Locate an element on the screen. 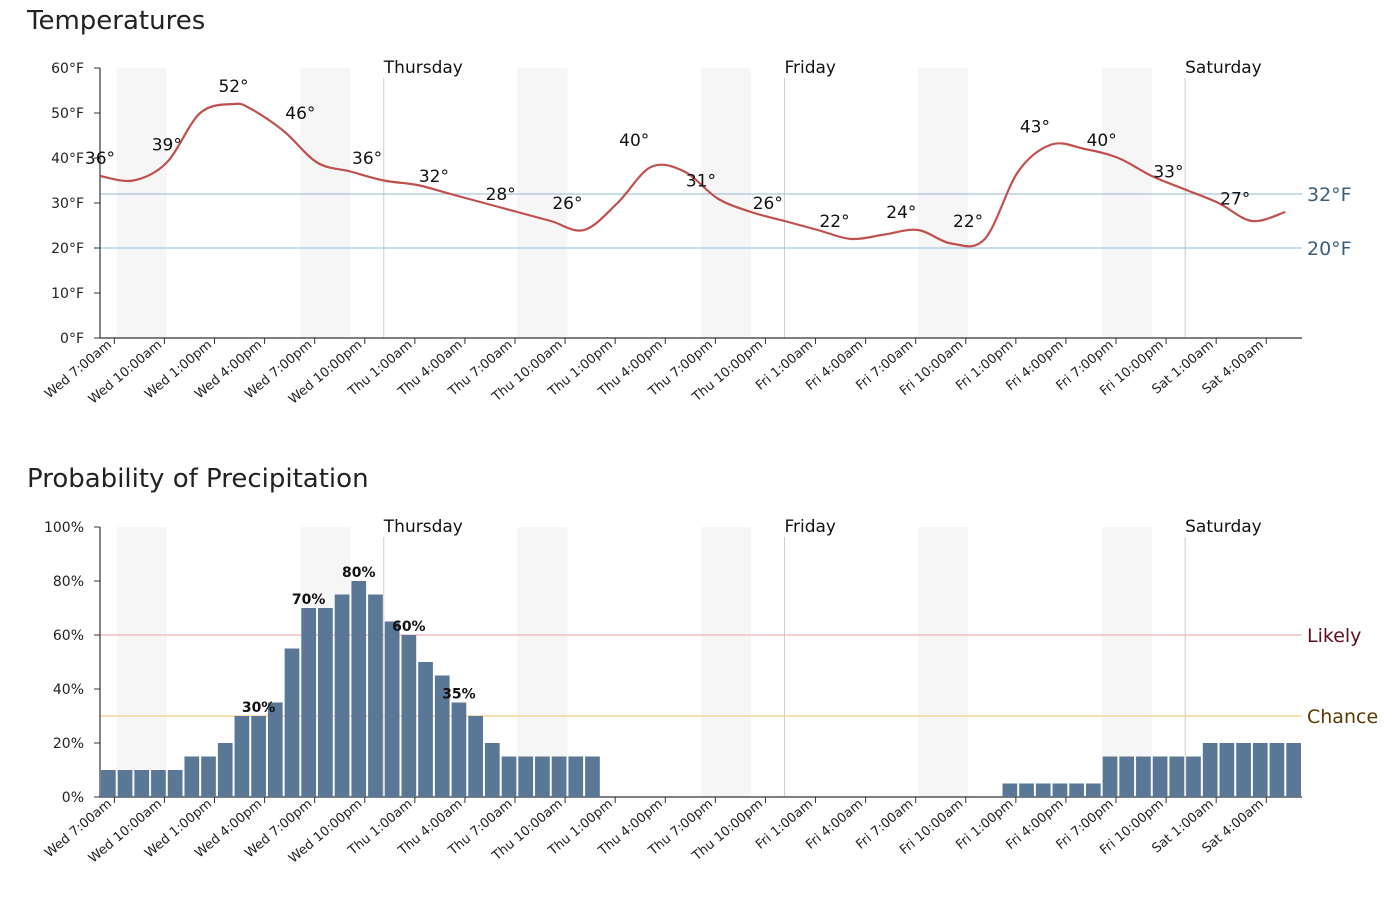 Image resolution: width=1398 pixels, height=904 pixels. precipitation-x-tick-label: Wed 7:00pm is located at coordinates (278, 829).